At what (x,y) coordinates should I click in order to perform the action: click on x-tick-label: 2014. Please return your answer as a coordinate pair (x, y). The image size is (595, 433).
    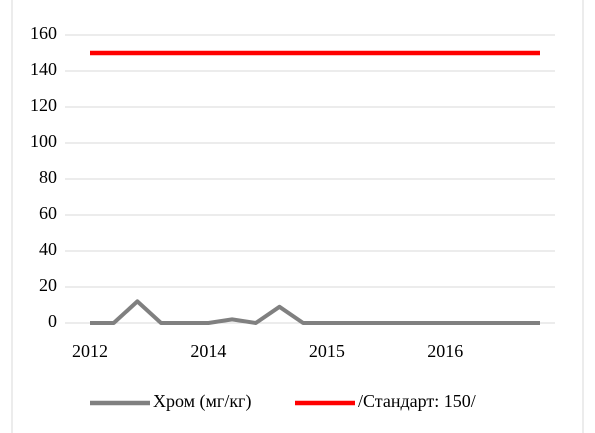
    Looking at the image, I should click on (208, 351).